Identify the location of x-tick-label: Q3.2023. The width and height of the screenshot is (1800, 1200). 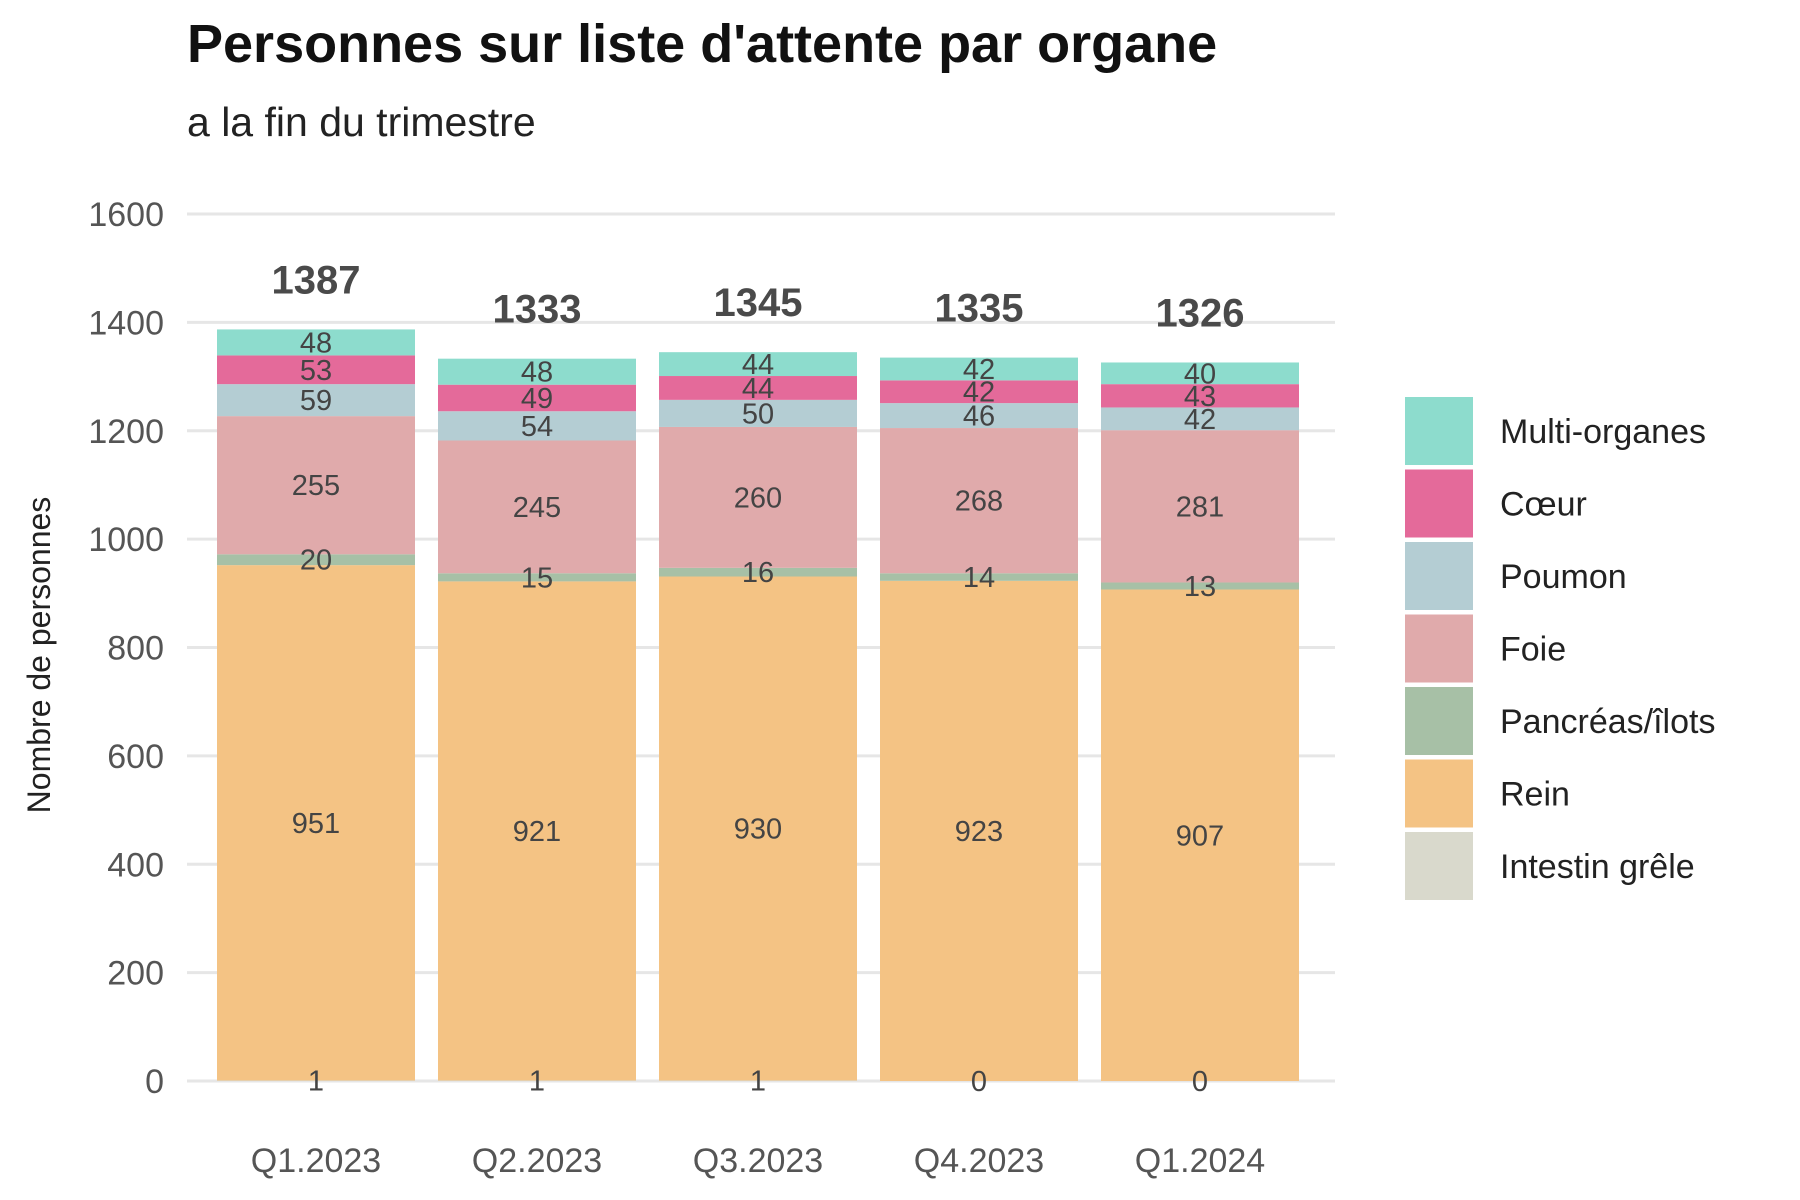
(758, 1161).